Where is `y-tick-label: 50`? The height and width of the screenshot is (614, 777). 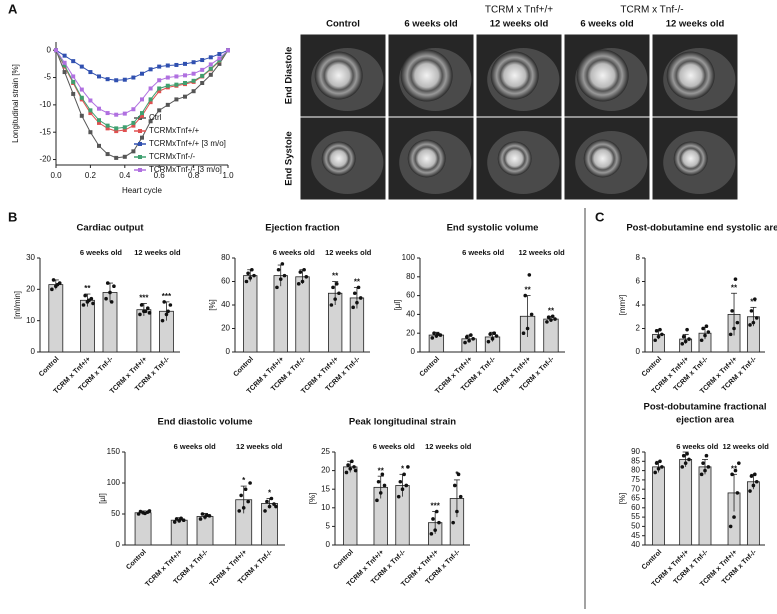
y-tick-label: 50 is located at coordinates (635, 526).